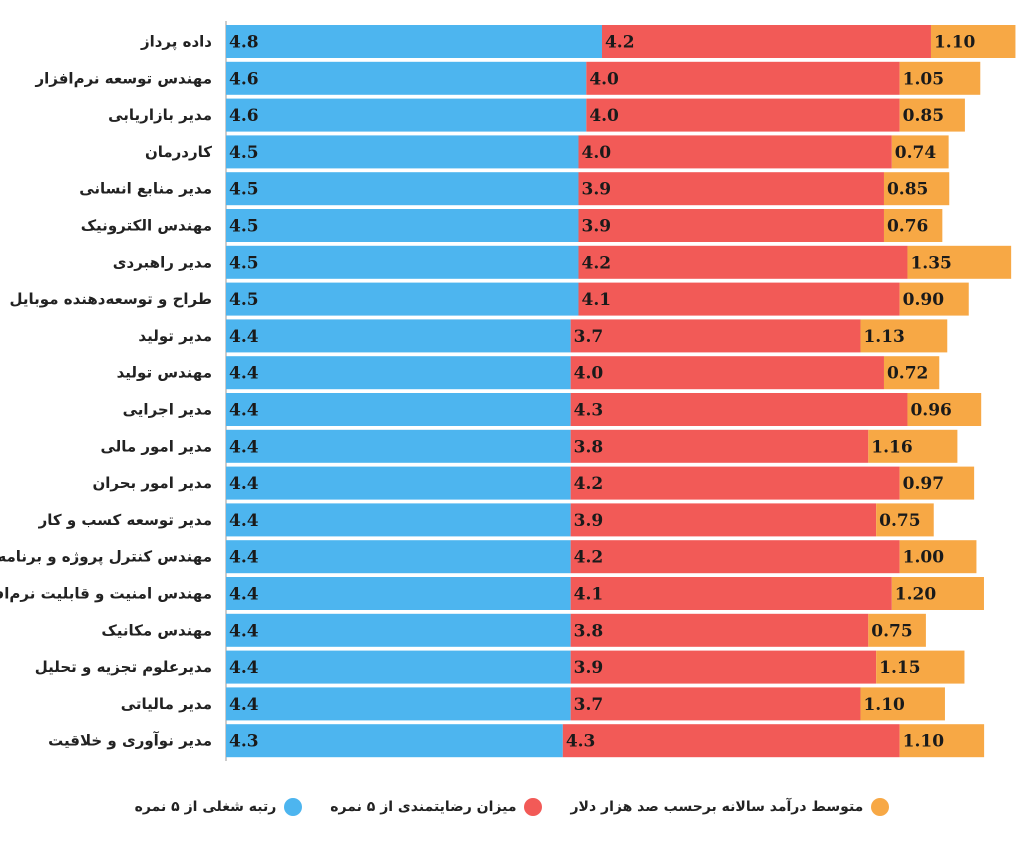 The width and height of the screenshot is (1024, 841). I want to click on category-label: مدیر امور مالی, so click(156, 446).